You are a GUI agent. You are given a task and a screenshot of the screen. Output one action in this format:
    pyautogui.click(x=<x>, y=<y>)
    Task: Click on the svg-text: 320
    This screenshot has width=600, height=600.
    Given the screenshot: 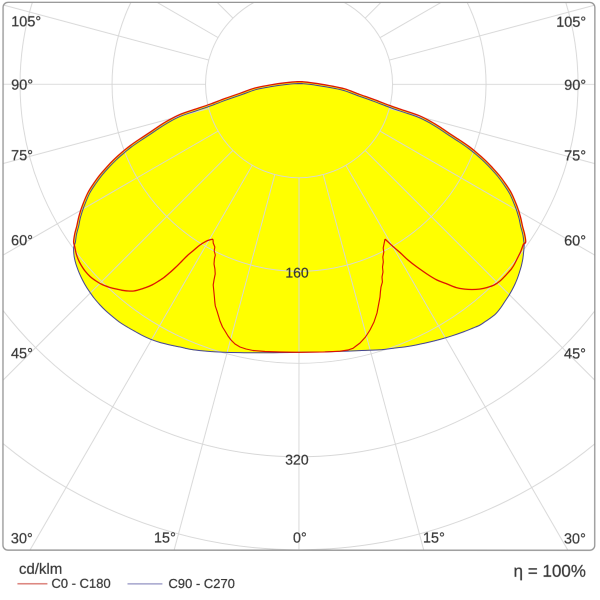 What is the action you would take?
    pyautogui.click(x=297, y=459)
    